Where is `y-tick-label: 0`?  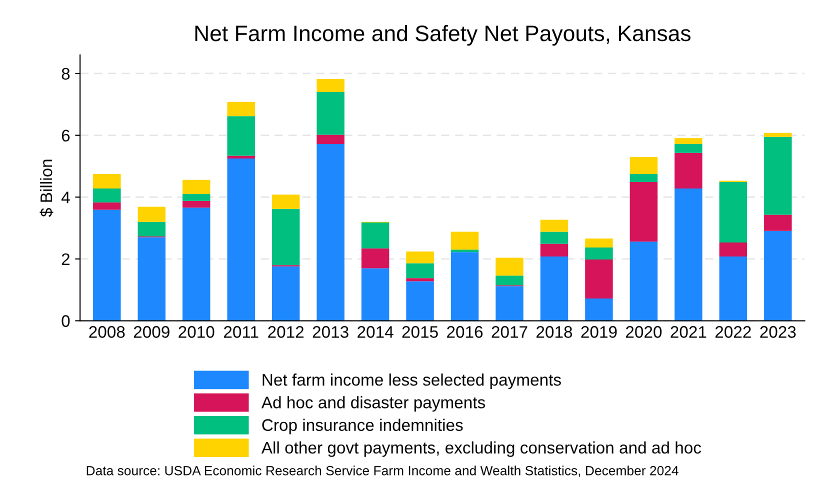 y-tick-label: 0 is located at coordinates (66, 321).